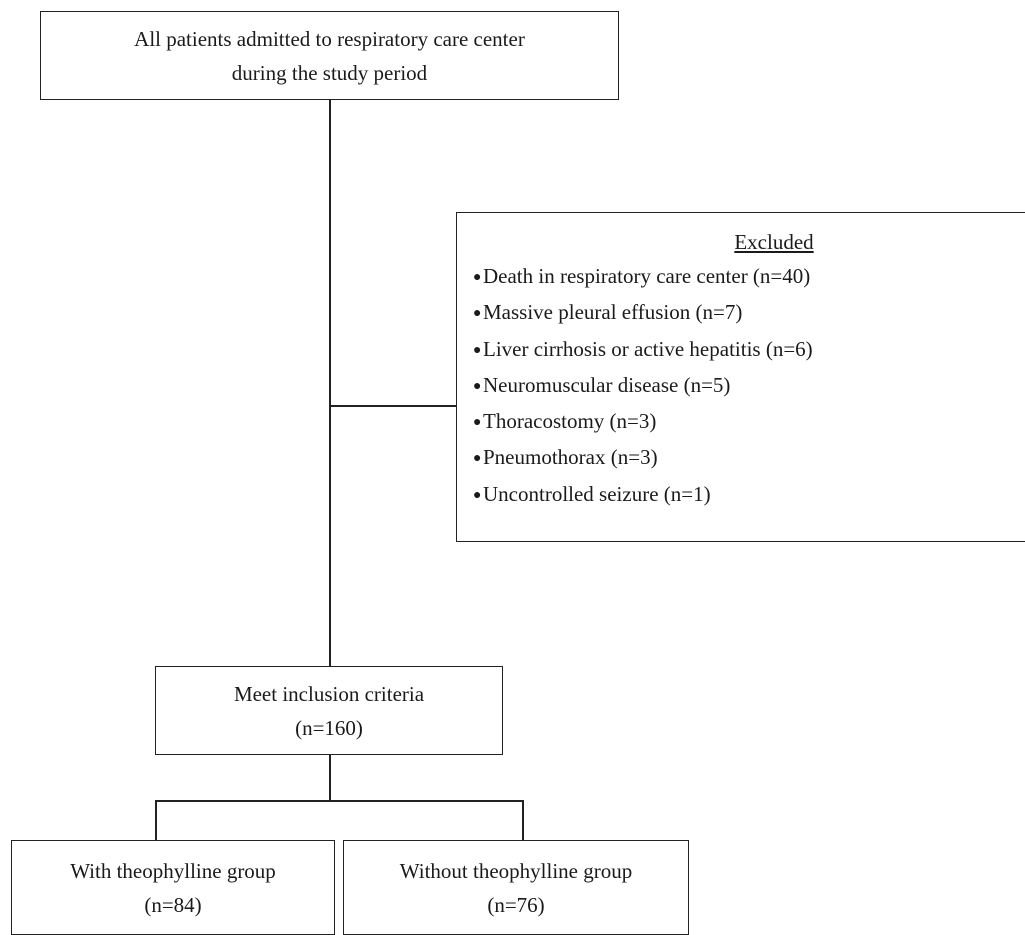  Describe the element at coordinates (393, 406) in the screenshot. I see `excluded-branch-connector` at that location.